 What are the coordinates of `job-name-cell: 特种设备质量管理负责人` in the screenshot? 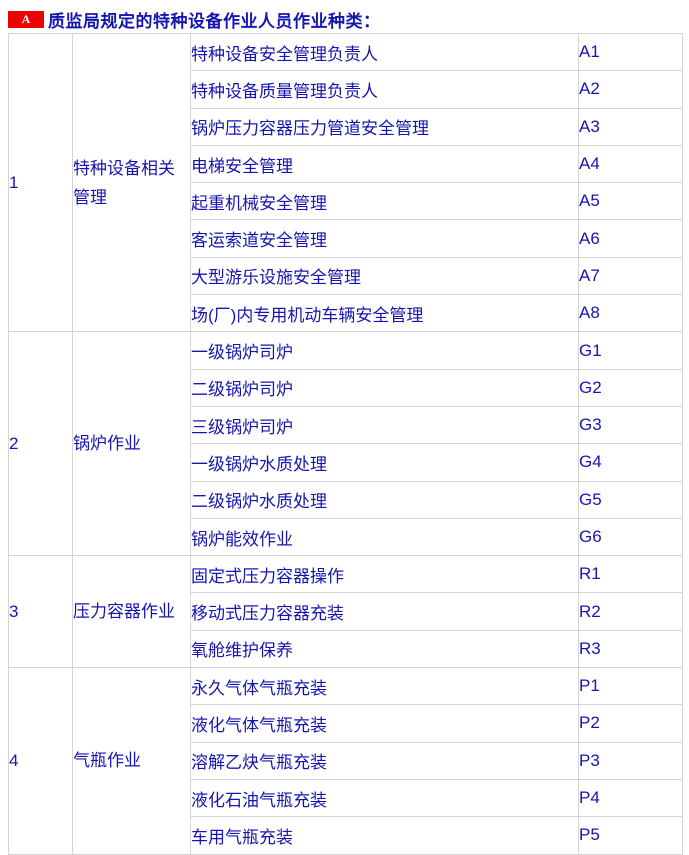 It's located at (384, 89).